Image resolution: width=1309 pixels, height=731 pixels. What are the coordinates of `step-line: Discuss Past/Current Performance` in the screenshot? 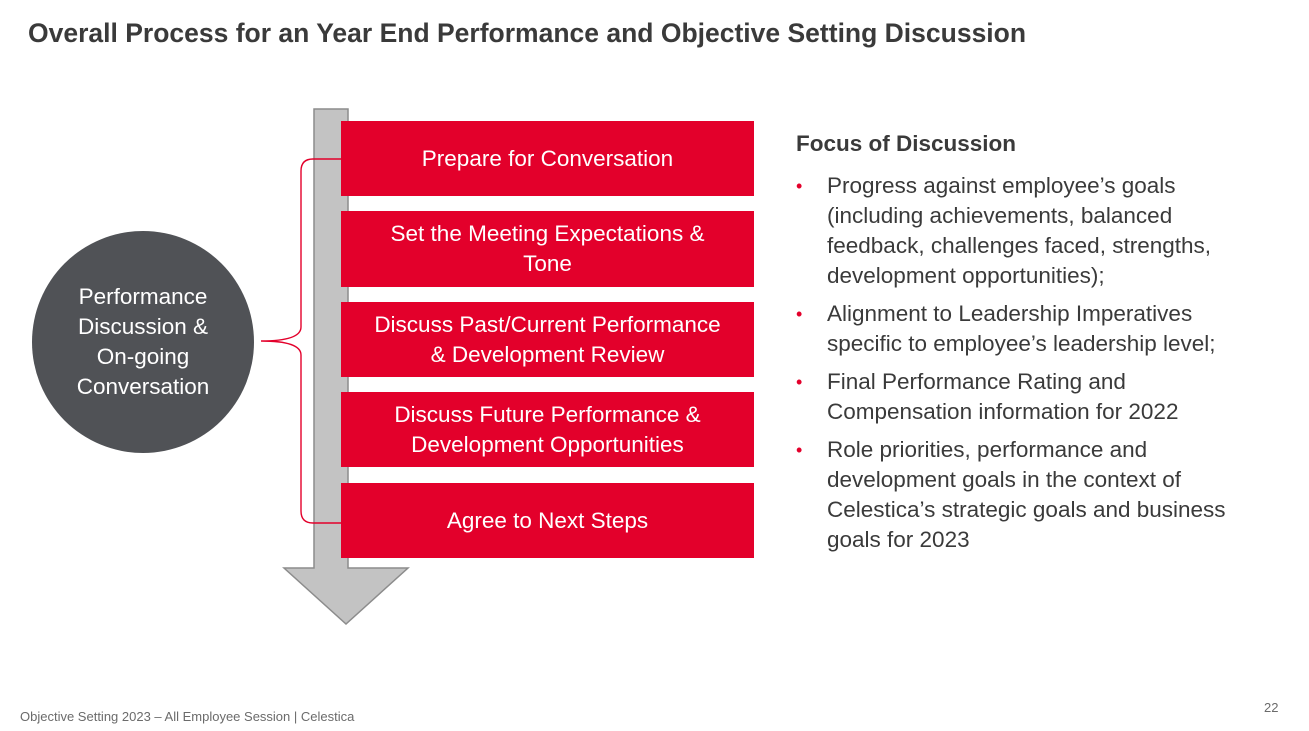 It's located at (547, 324).